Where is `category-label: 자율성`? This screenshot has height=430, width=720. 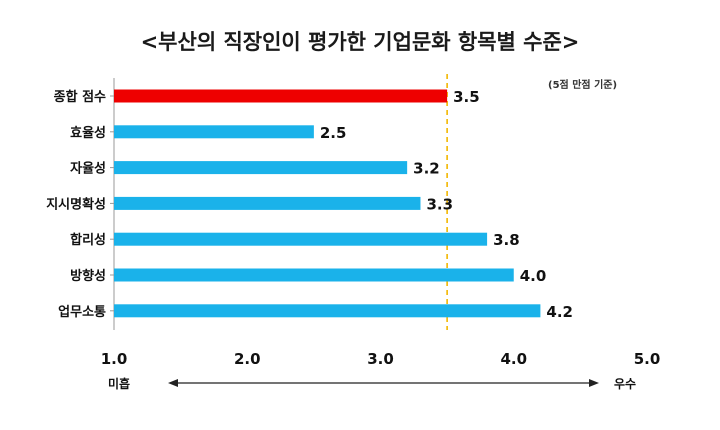 category-label: 자율성 is located at coordinates (88, 169).